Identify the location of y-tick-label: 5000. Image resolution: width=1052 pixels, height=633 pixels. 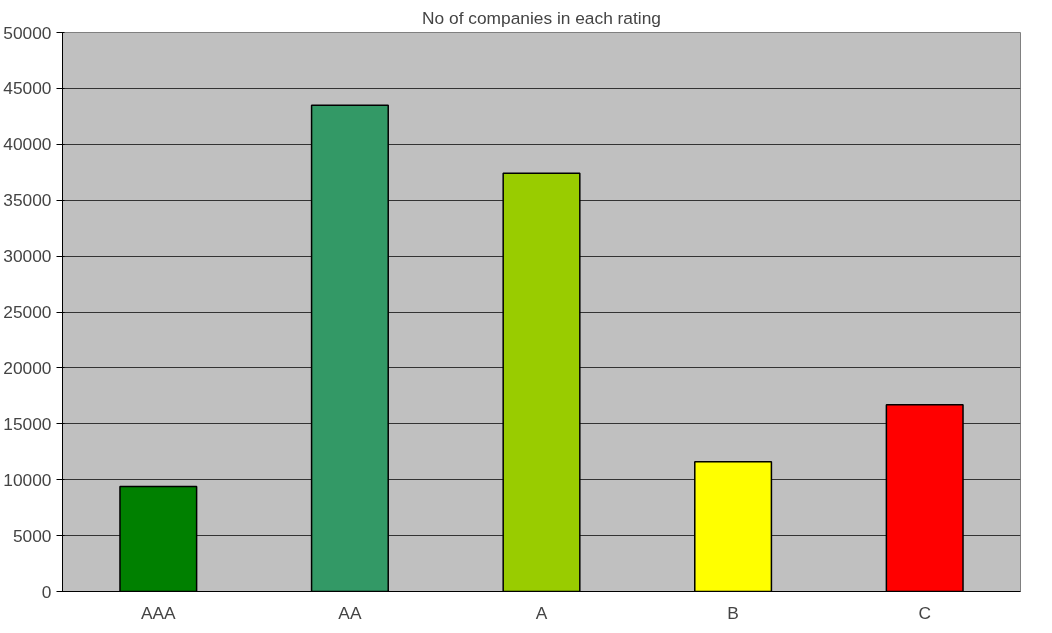
(32, 535).